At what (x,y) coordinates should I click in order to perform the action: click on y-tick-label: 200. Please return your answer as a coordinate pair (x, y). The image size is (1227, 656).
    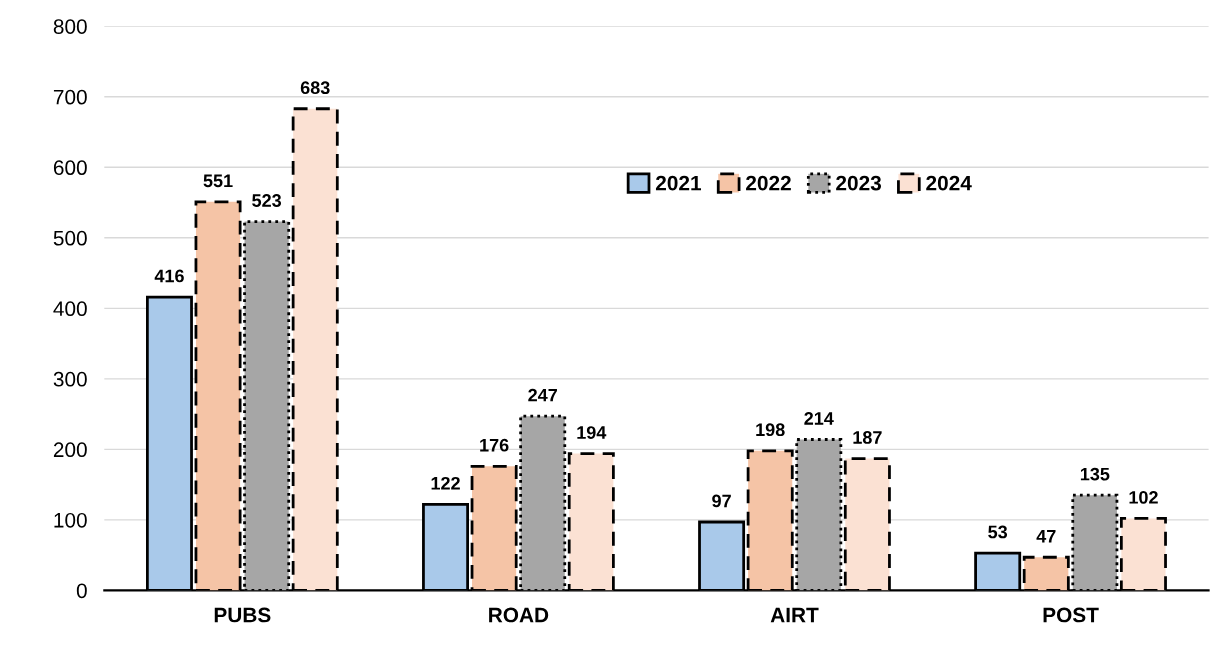
    Looking at the image, I should click on (70, 450).